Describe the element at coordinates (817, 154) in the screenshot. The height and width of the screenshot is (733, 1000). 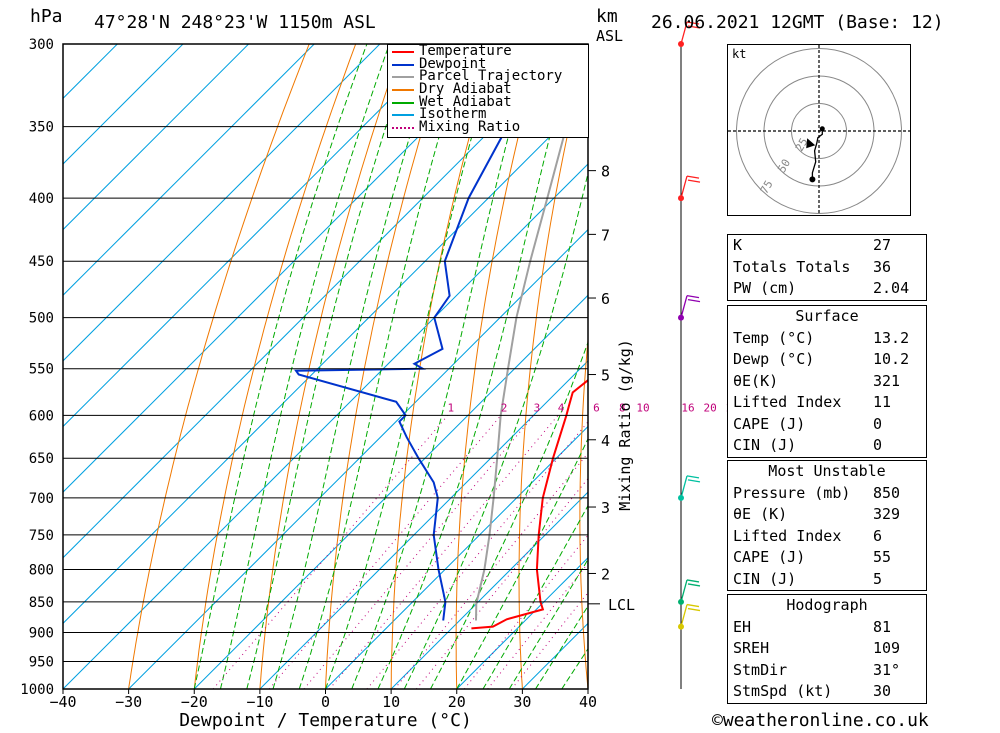
I see `hodograph-trace` at that location.